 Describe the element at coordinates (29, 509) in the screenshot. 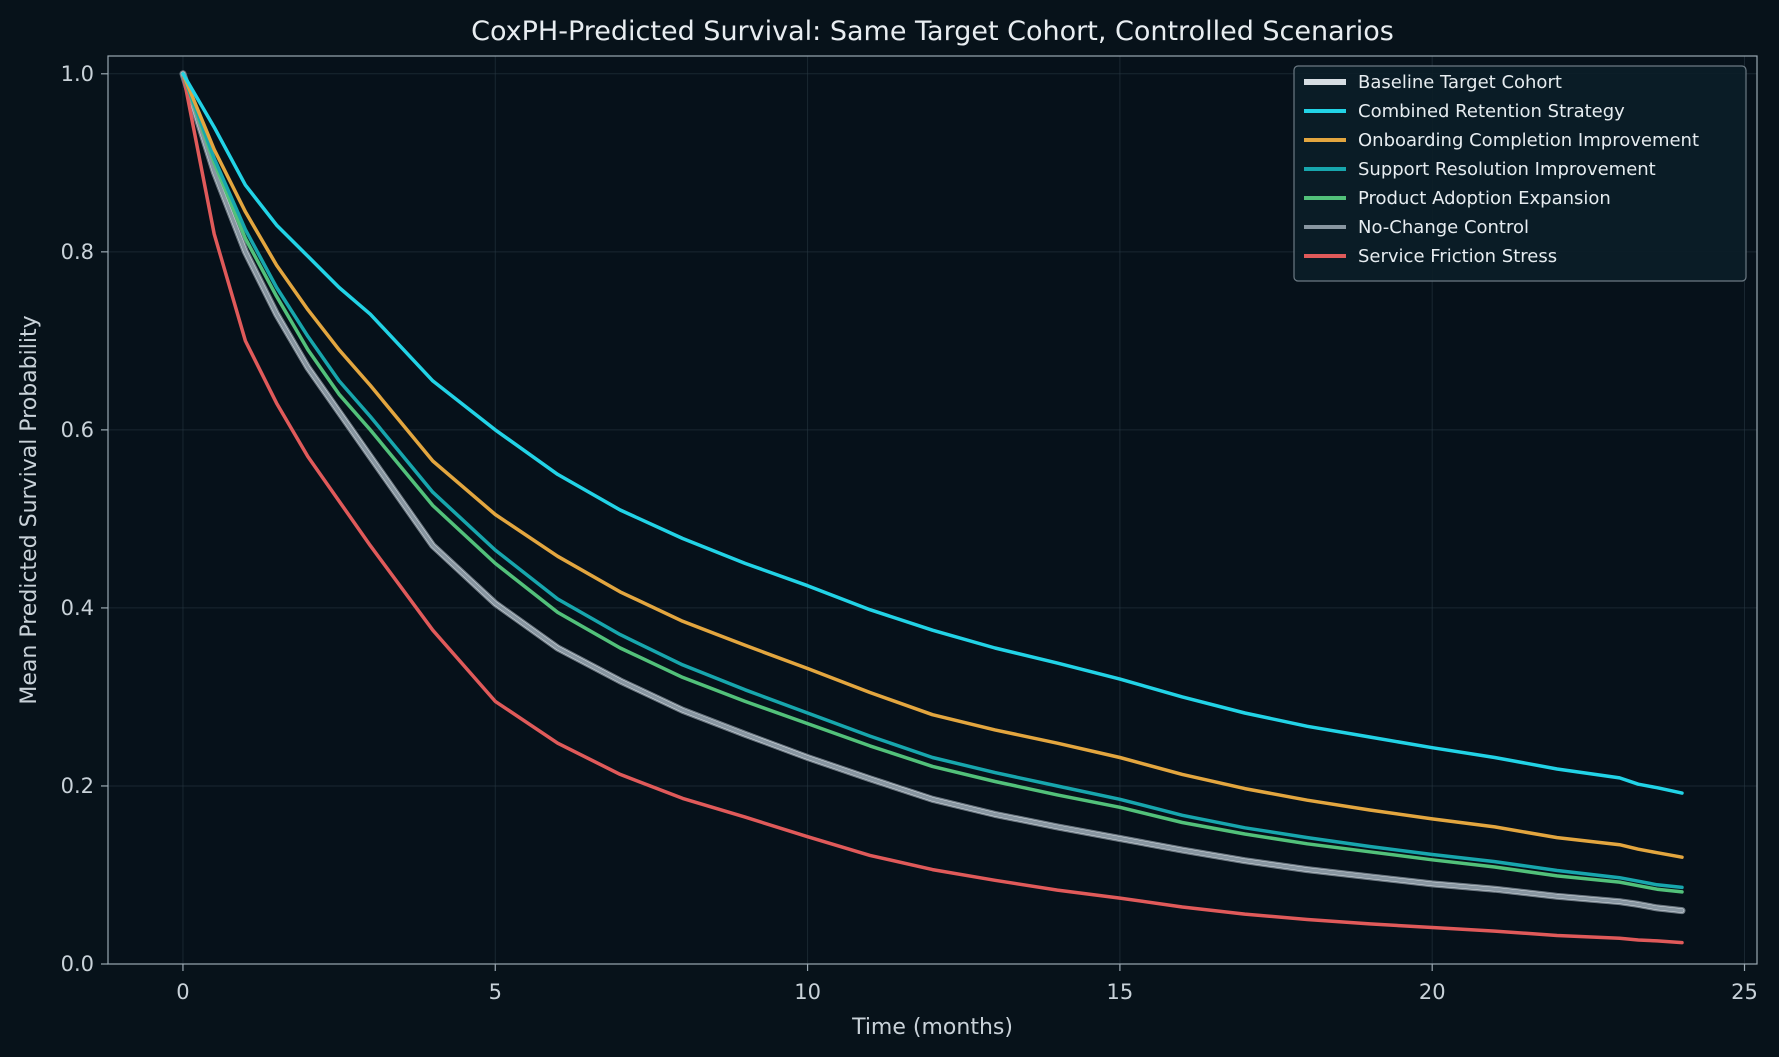

I see `y-axis-label: Mean Predicted Survival Probability` at that location.